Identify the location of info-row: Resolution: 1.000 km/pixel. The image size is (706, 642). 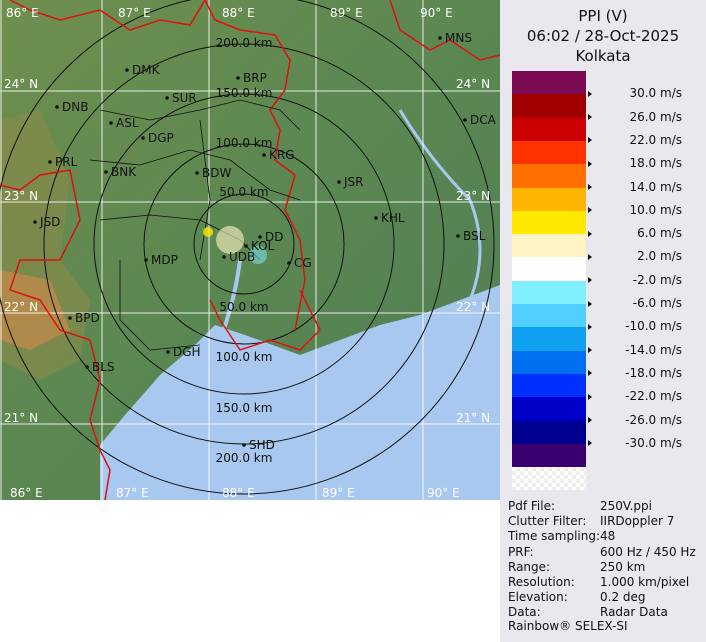
(598, 582).